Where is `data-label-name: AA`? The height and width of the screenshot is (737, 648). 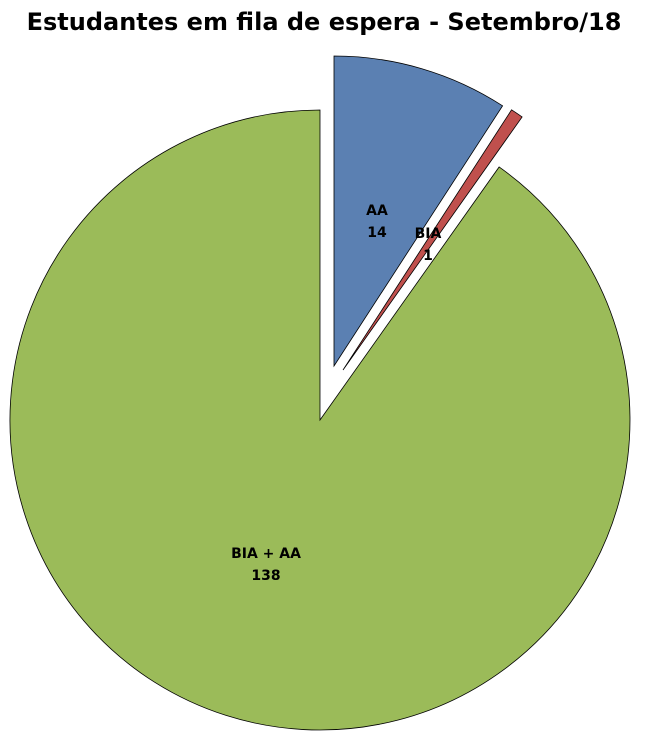 data-label-name: AA is located at coordinates (377, 211).